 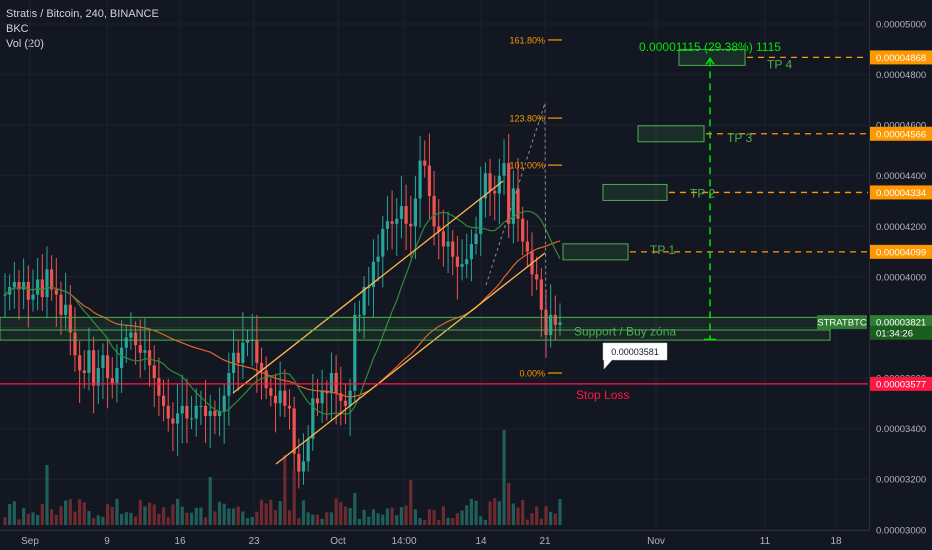 I want to click on fib-level-label: 0.00%, so click(x=532, y=373).